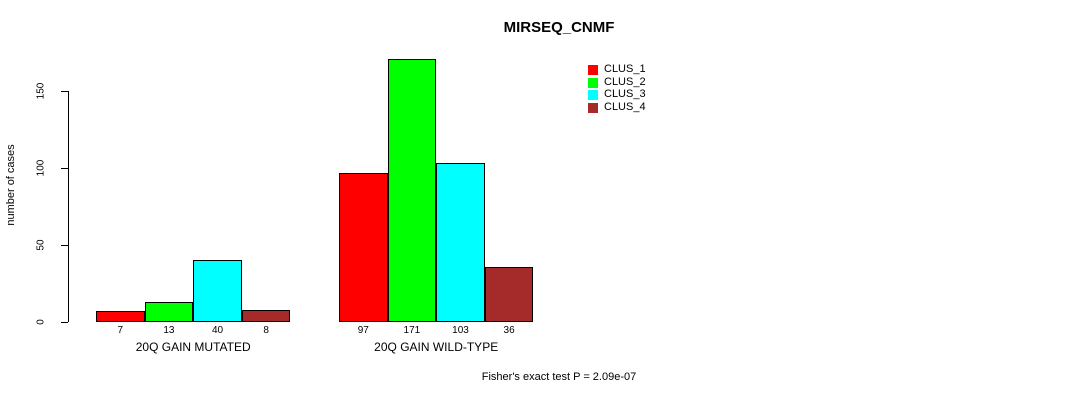  Describe the element at coordinates (625, 106) in the screenshot. I see `legend-label: CLUS_4` at that location.